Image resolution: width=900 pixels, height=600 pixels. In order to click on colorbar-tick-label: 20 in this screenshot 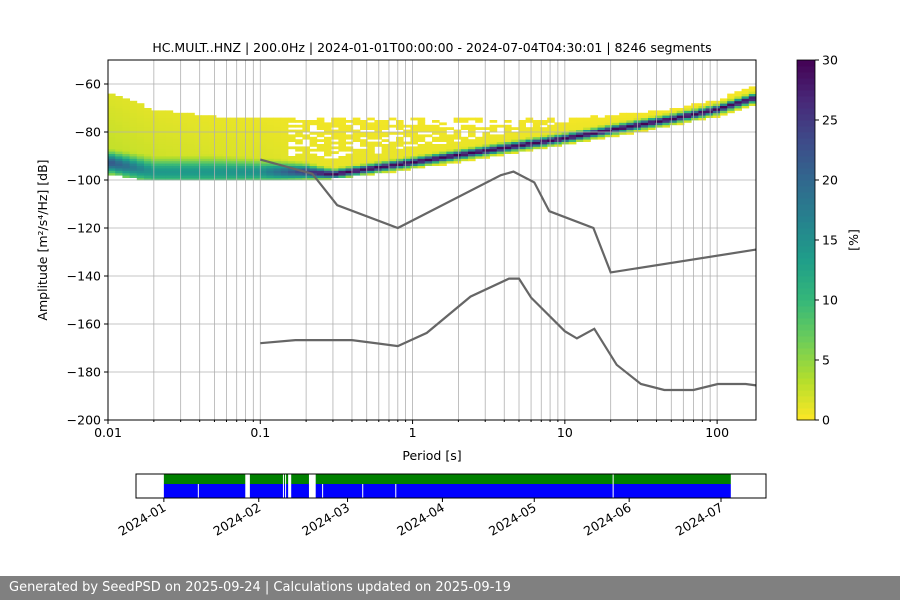, I will do `click(830, 180)`.